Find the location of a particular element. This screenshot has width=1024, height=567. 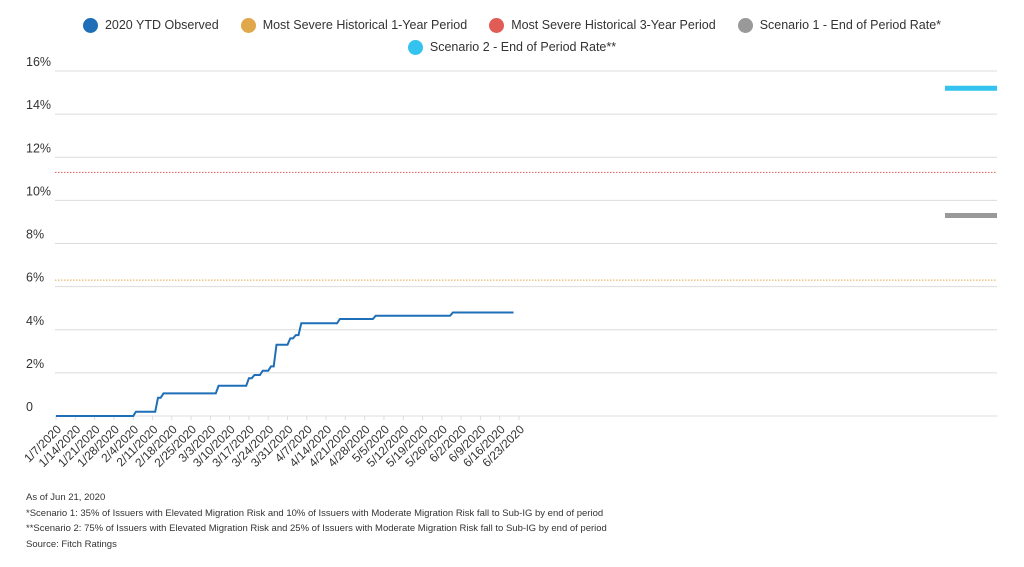

legend-item-ytd-observed: 2020 YTD Observed is located at coordinates (150, 25).